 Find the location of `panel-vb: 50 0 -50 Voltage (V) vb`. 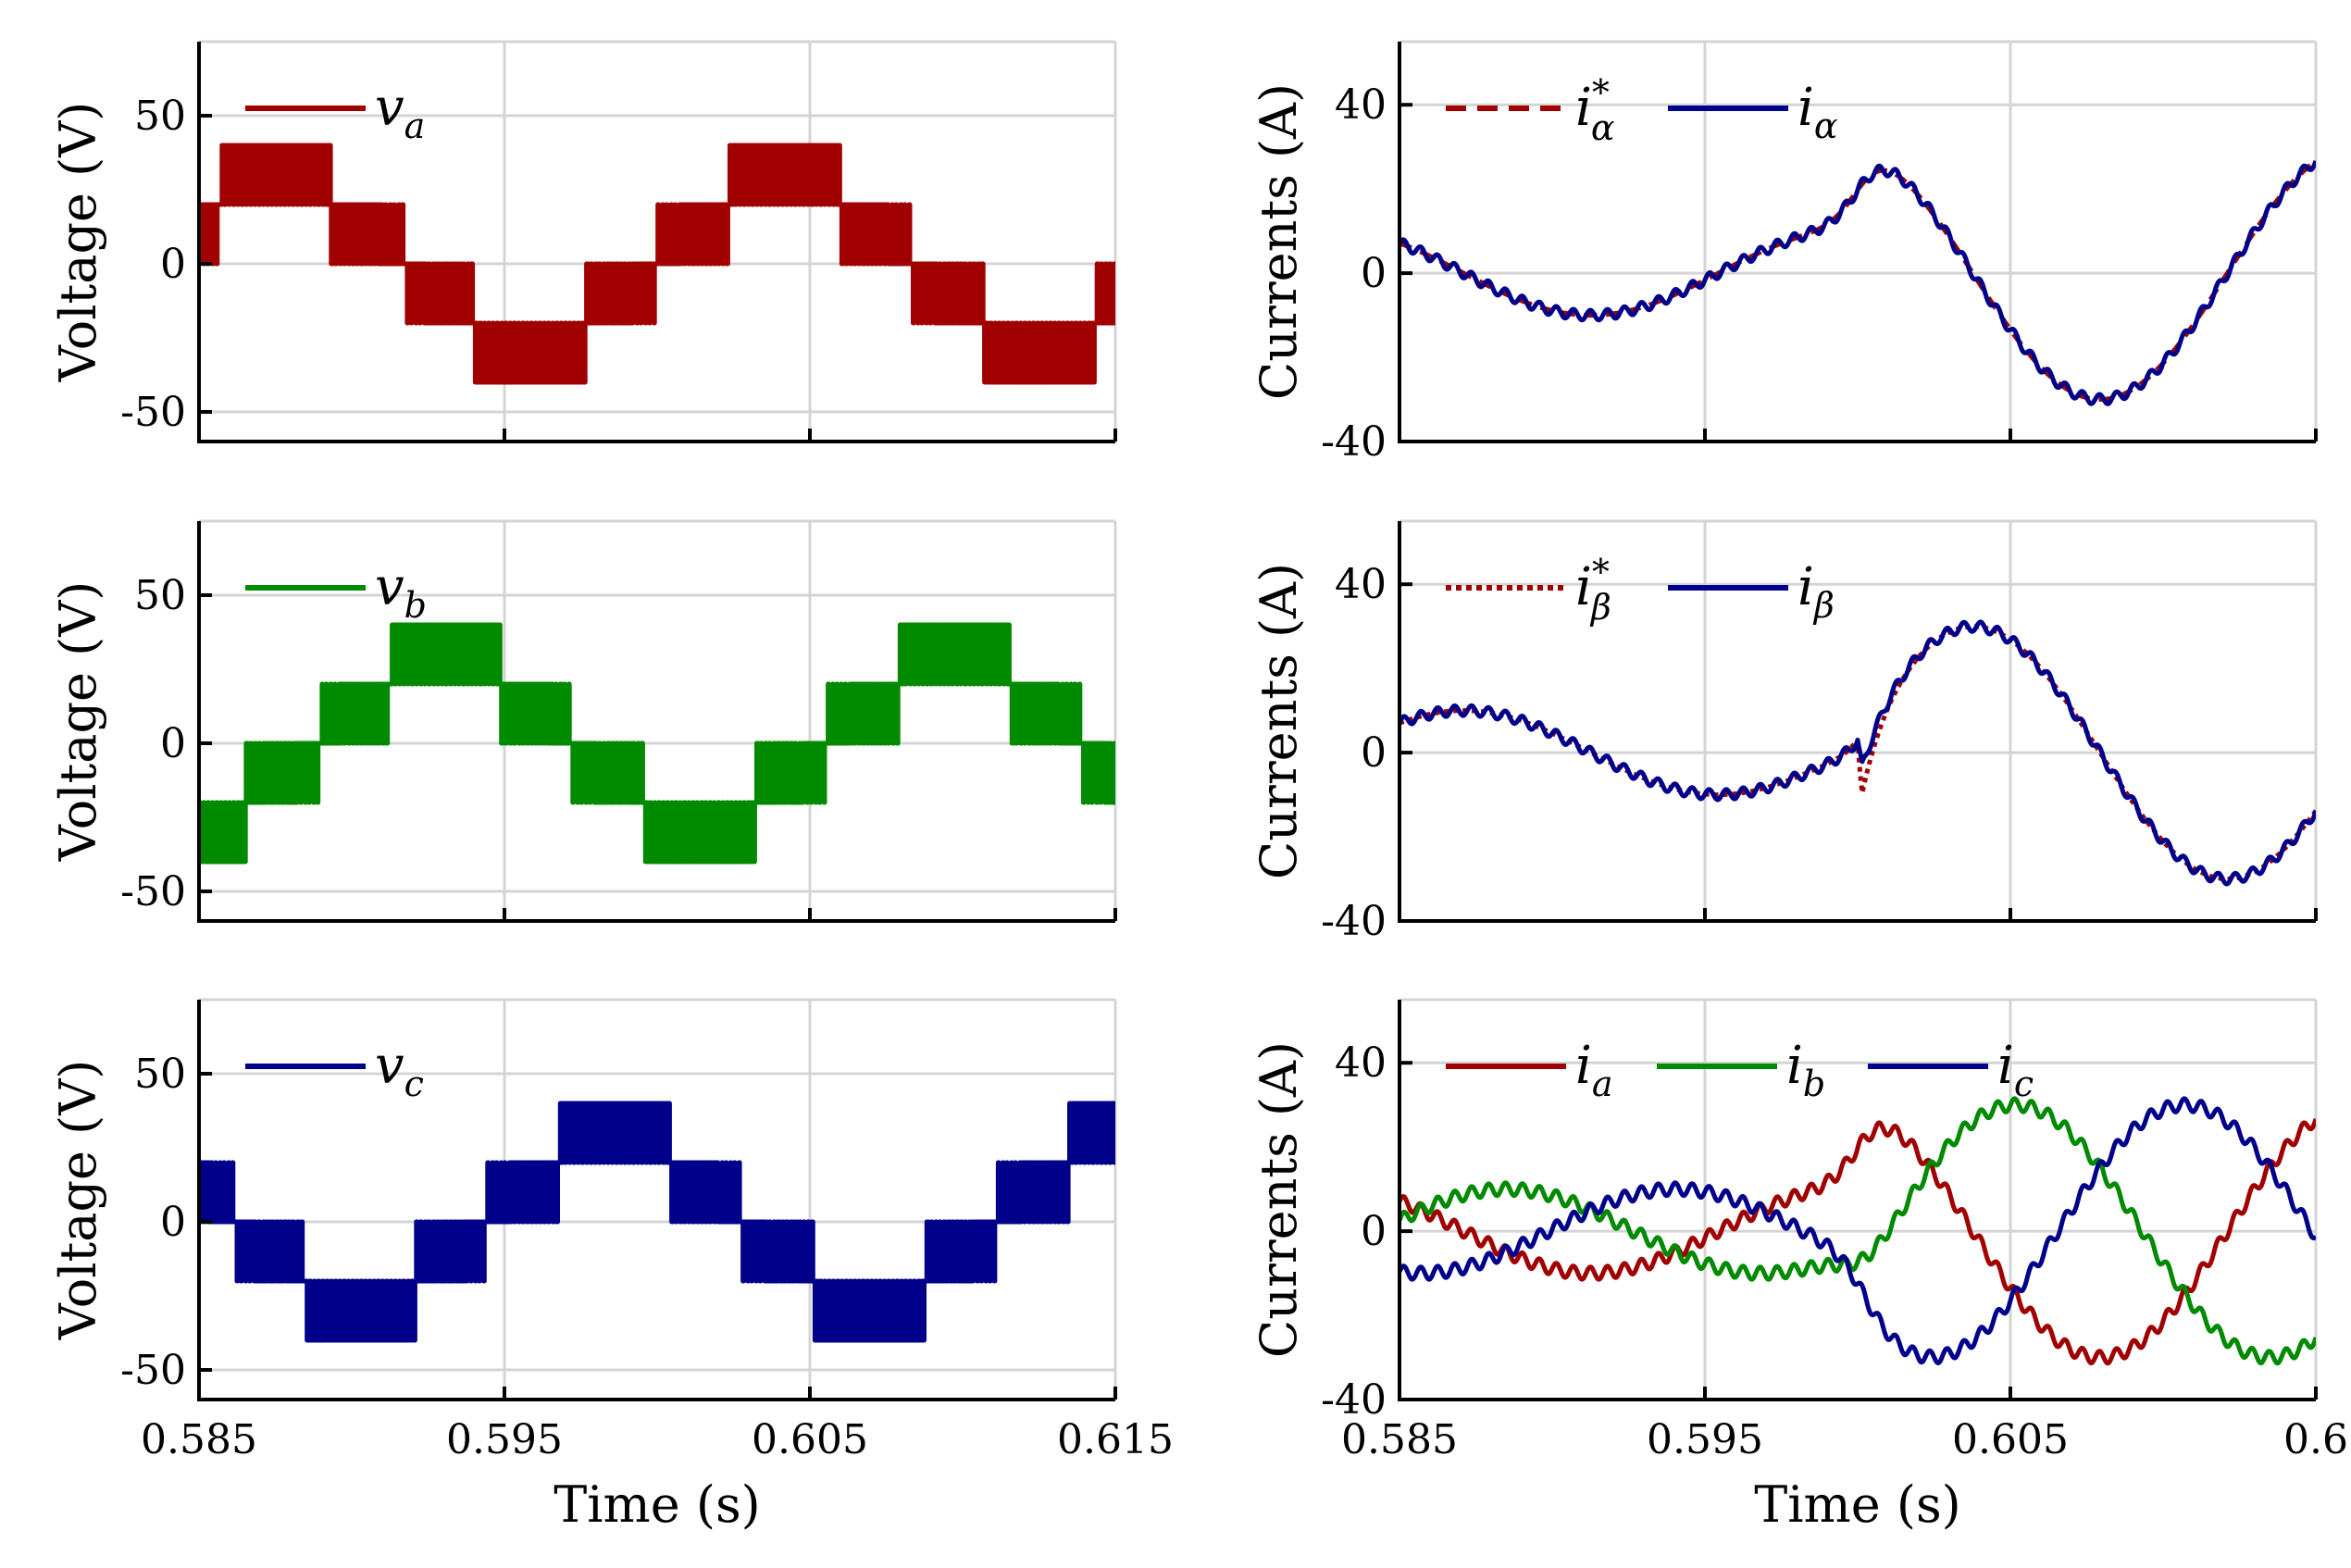

panel-vb: 50 0 -50 Voltage (V) vb is located at coordinates (583, 721).